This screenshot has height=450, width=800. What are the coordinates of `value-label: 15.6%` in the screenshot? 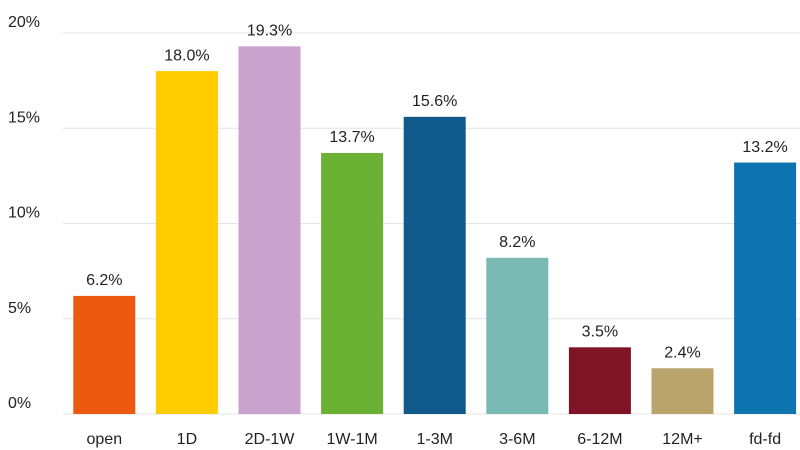 It's located at (434, 101).